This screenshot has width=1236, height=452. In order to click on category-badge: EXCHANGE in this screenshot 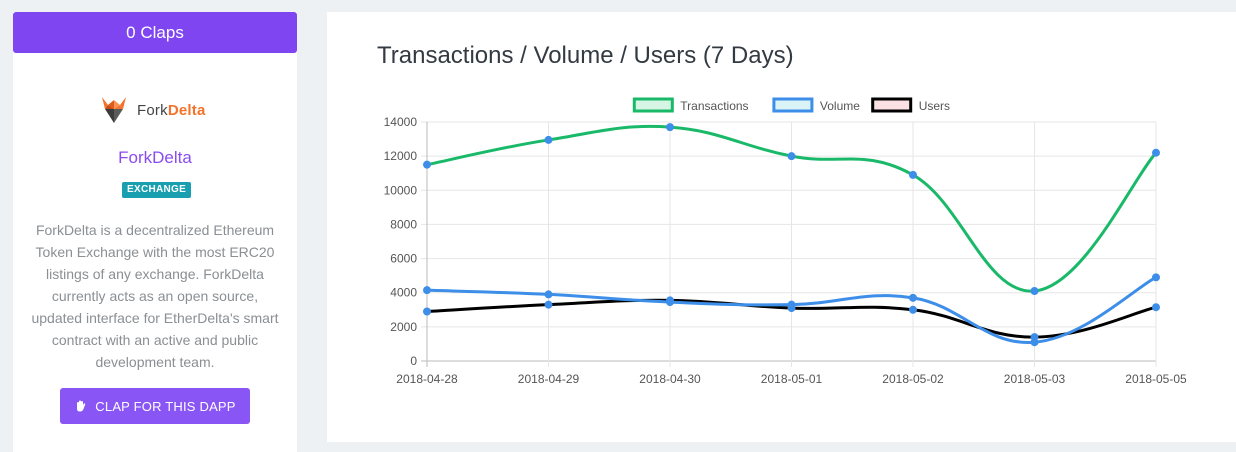, I will do `click(157, 190)`.